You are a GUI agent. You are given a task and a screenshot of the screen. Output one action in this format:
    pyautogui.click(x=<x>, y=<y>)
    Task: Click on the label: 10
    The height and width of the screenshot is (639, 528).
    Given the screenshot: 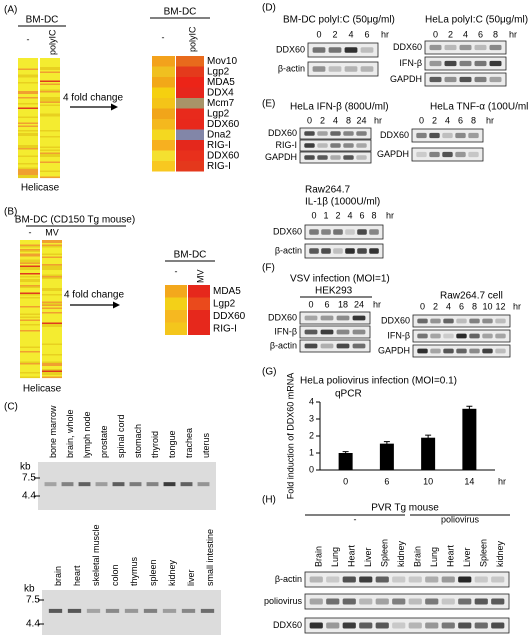 What is the action you would take?
    pyautogui.click(x=487, y=306)
    